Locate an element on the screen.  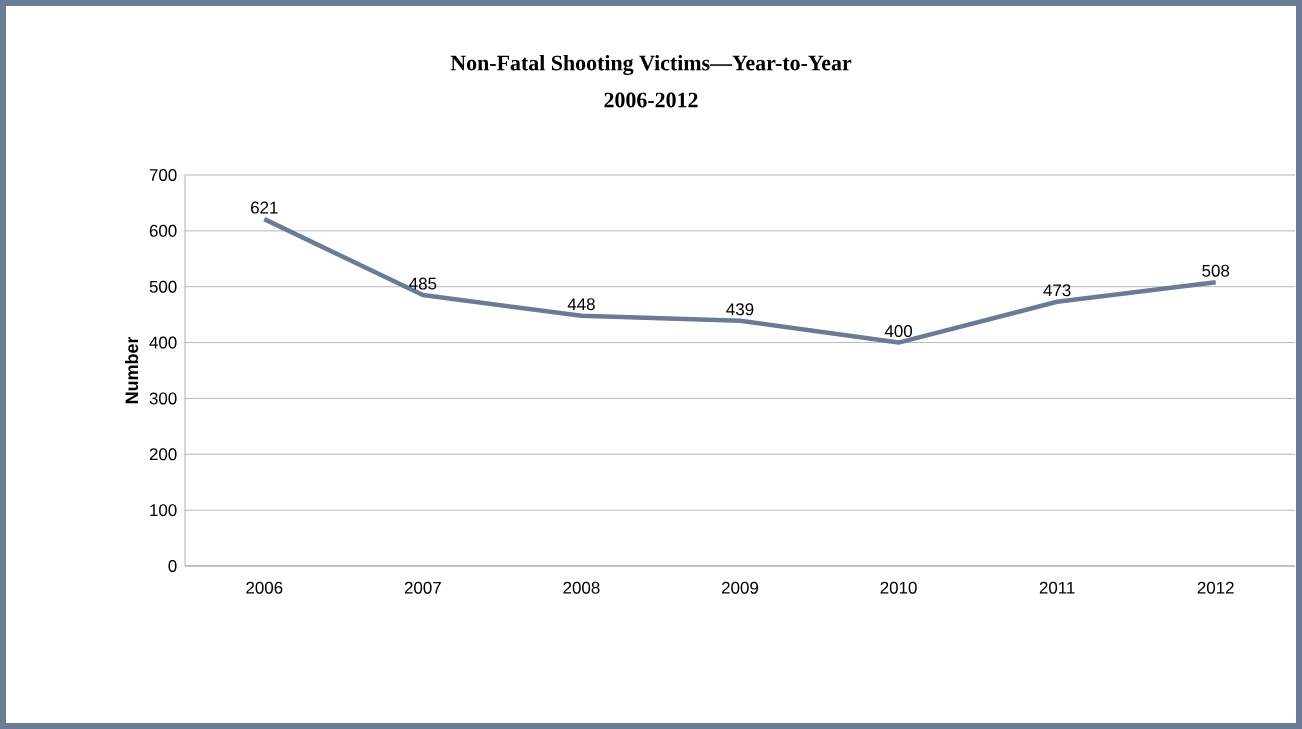
data-label: 448 is located at coordinates (581, 304).